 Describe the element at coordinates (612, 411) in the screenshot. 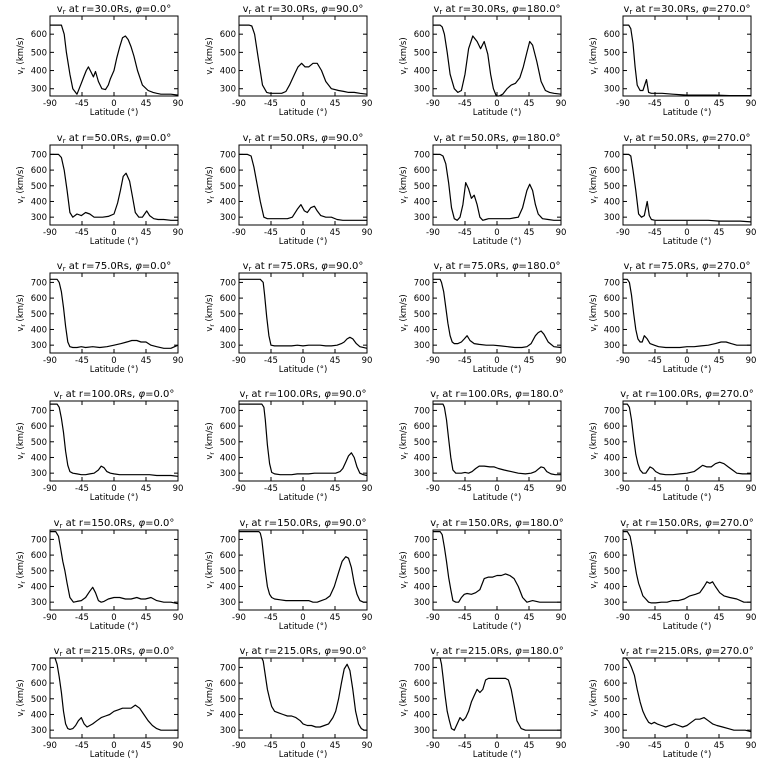

I see `c16-ytick-label-700: 700` at that location.